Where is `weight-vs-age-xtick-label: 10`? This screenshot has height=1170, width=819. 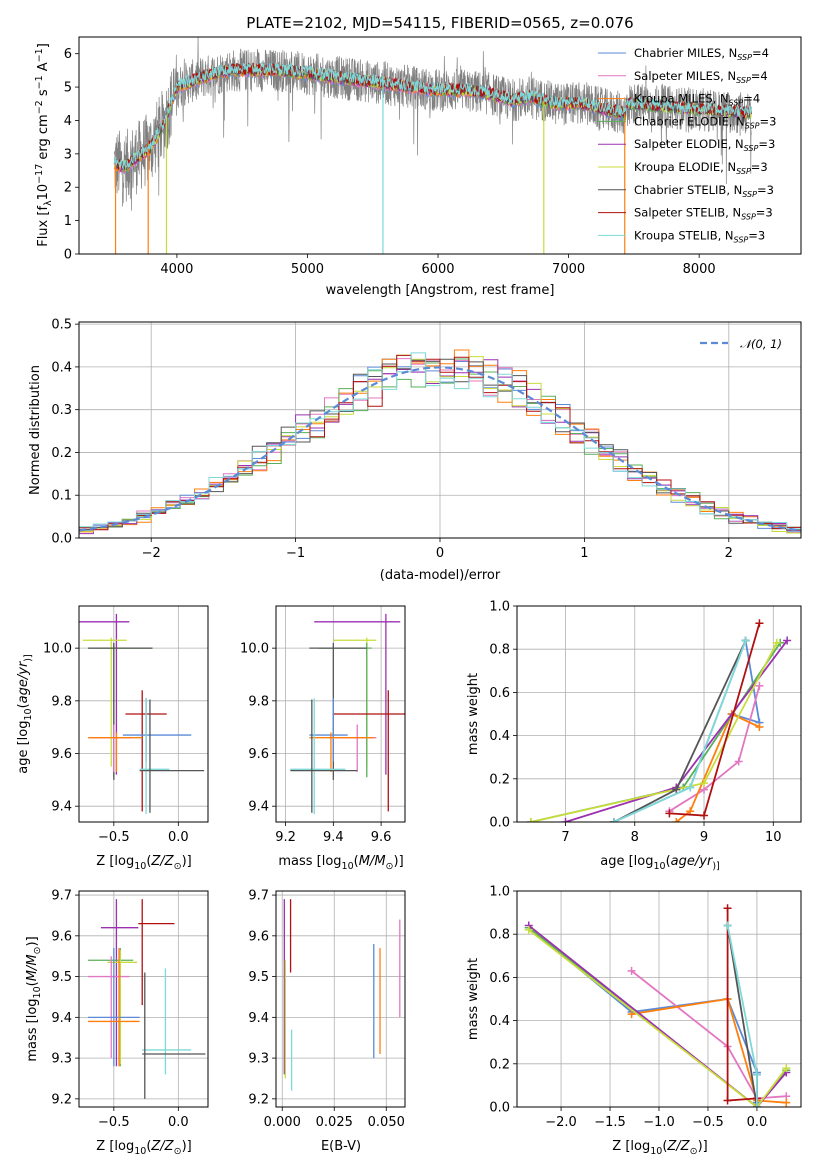
weight-vs-age-xtick-label: 10 is located at coordinates (773, 837).